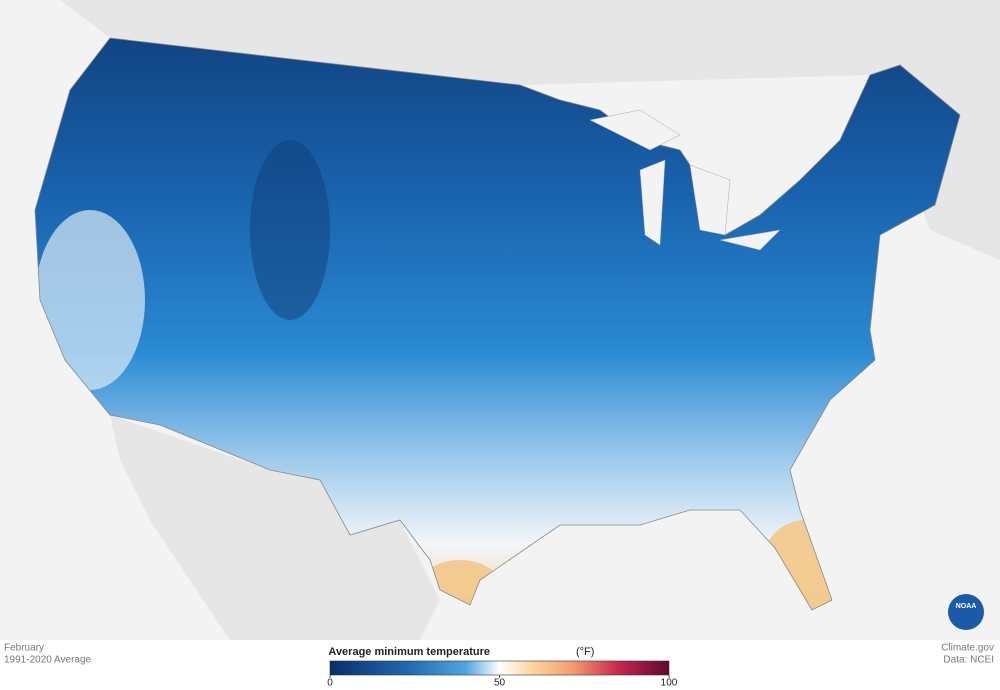  Describe the element at coordinates (967, 648) in the screenshot. I see `source: Climate.gov` at that location.